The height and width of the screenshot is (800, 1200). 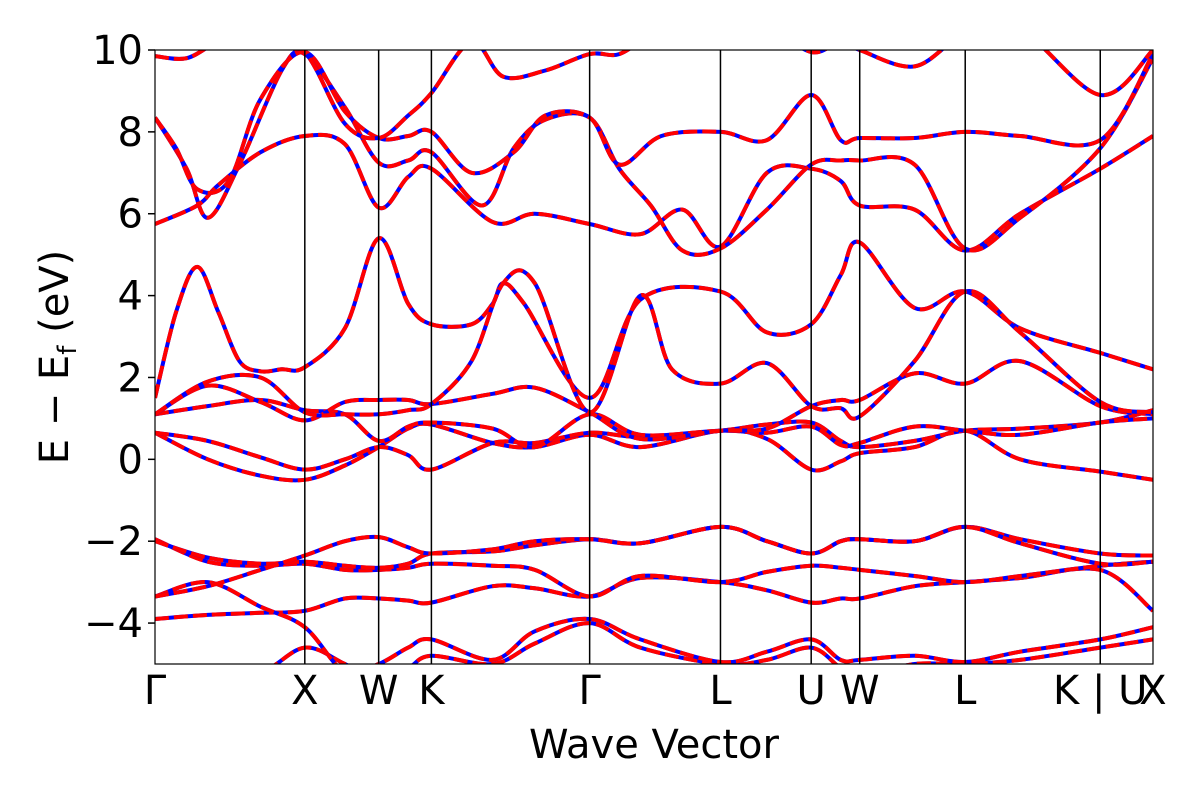 I want to click on x-tick-label: K | U, so click(x=1100, y=691).